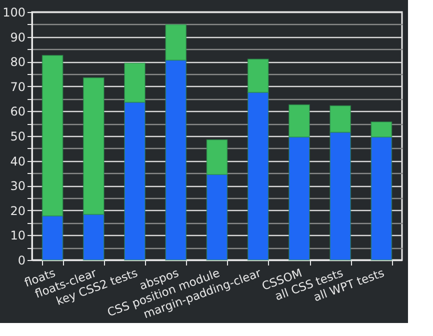 This screenshot has height=336, width=433. What do you see at coordinates (14, 13) in the screenshot?
I see `y-tick-label: 100` at bounding box center [14, 13].